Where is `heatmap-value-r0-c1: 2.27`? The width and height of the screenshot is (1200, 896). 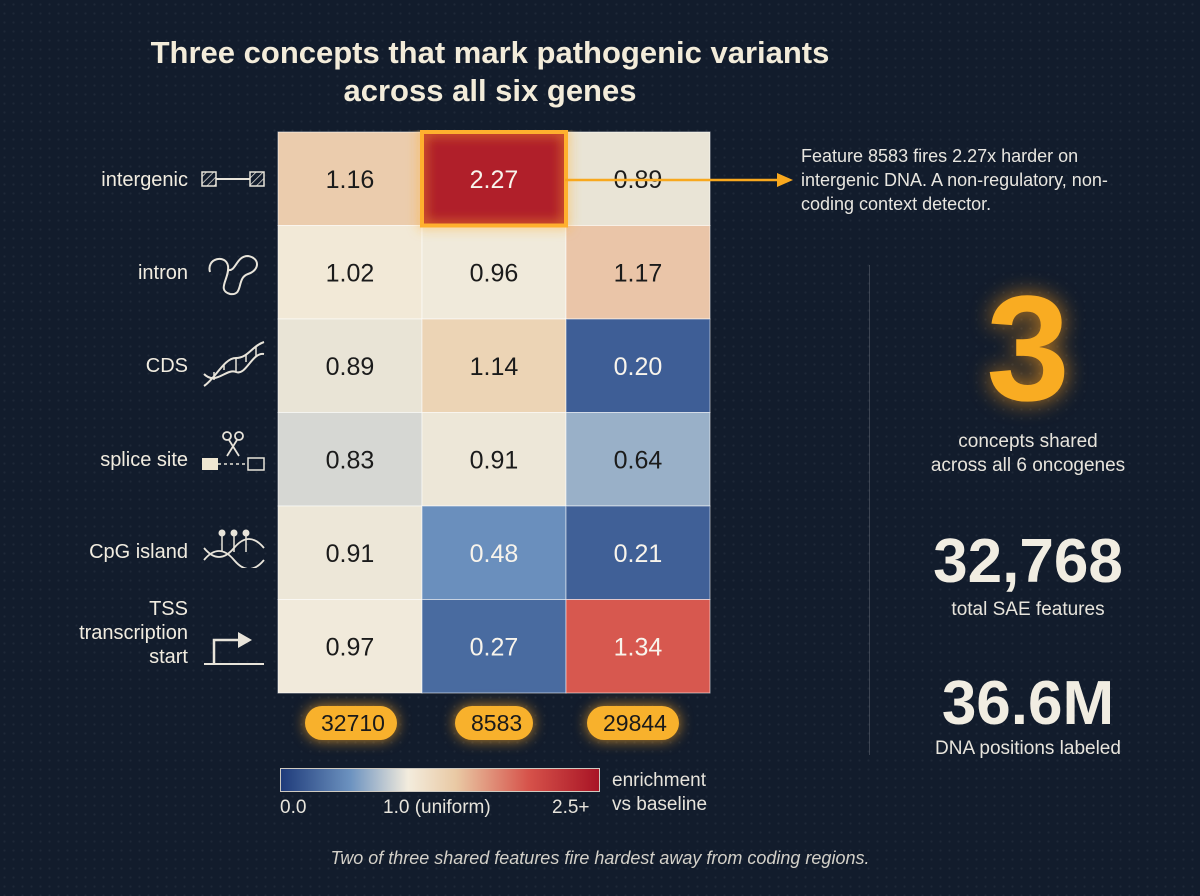
heatmap-value-r0-c1: 2.27 is located at coordinates (494, 180).